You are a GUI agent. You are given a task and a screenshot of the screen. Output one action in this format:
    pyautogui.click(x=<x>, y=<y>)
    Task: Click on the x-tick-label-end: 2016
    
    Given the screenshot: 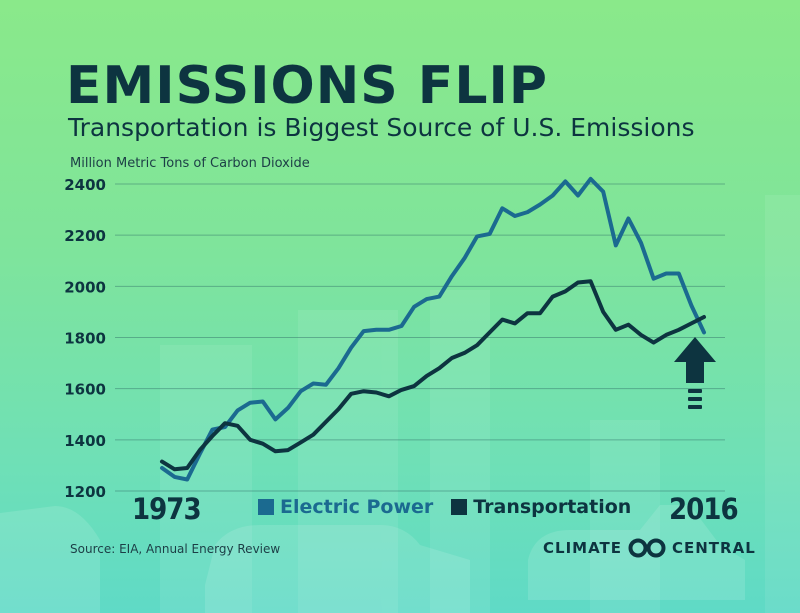 What is the action you would take?
    pyautogui.click(x=704, y=509)
    